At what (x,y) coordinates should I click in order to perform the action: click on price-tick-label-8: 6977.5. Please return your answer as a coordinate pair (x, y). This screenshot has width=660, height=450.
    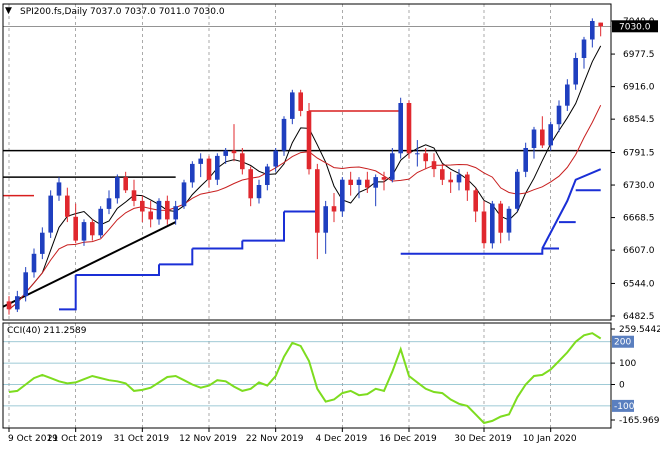
    Looking at the image, I should click on (639, 55).